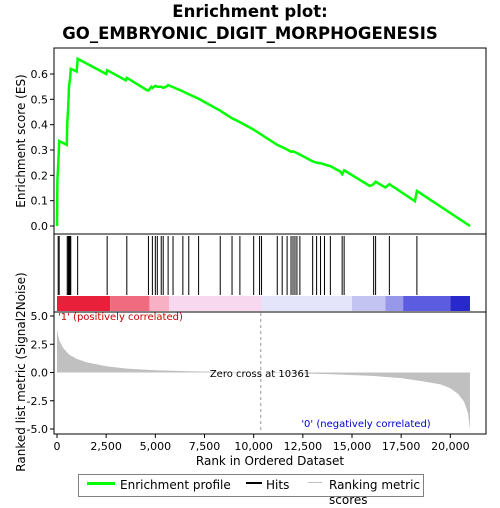  What do you see at coordinates (156, 446) in the screenshot?
I see `xtick-label: 5,000` at bounding box center [156, 446].